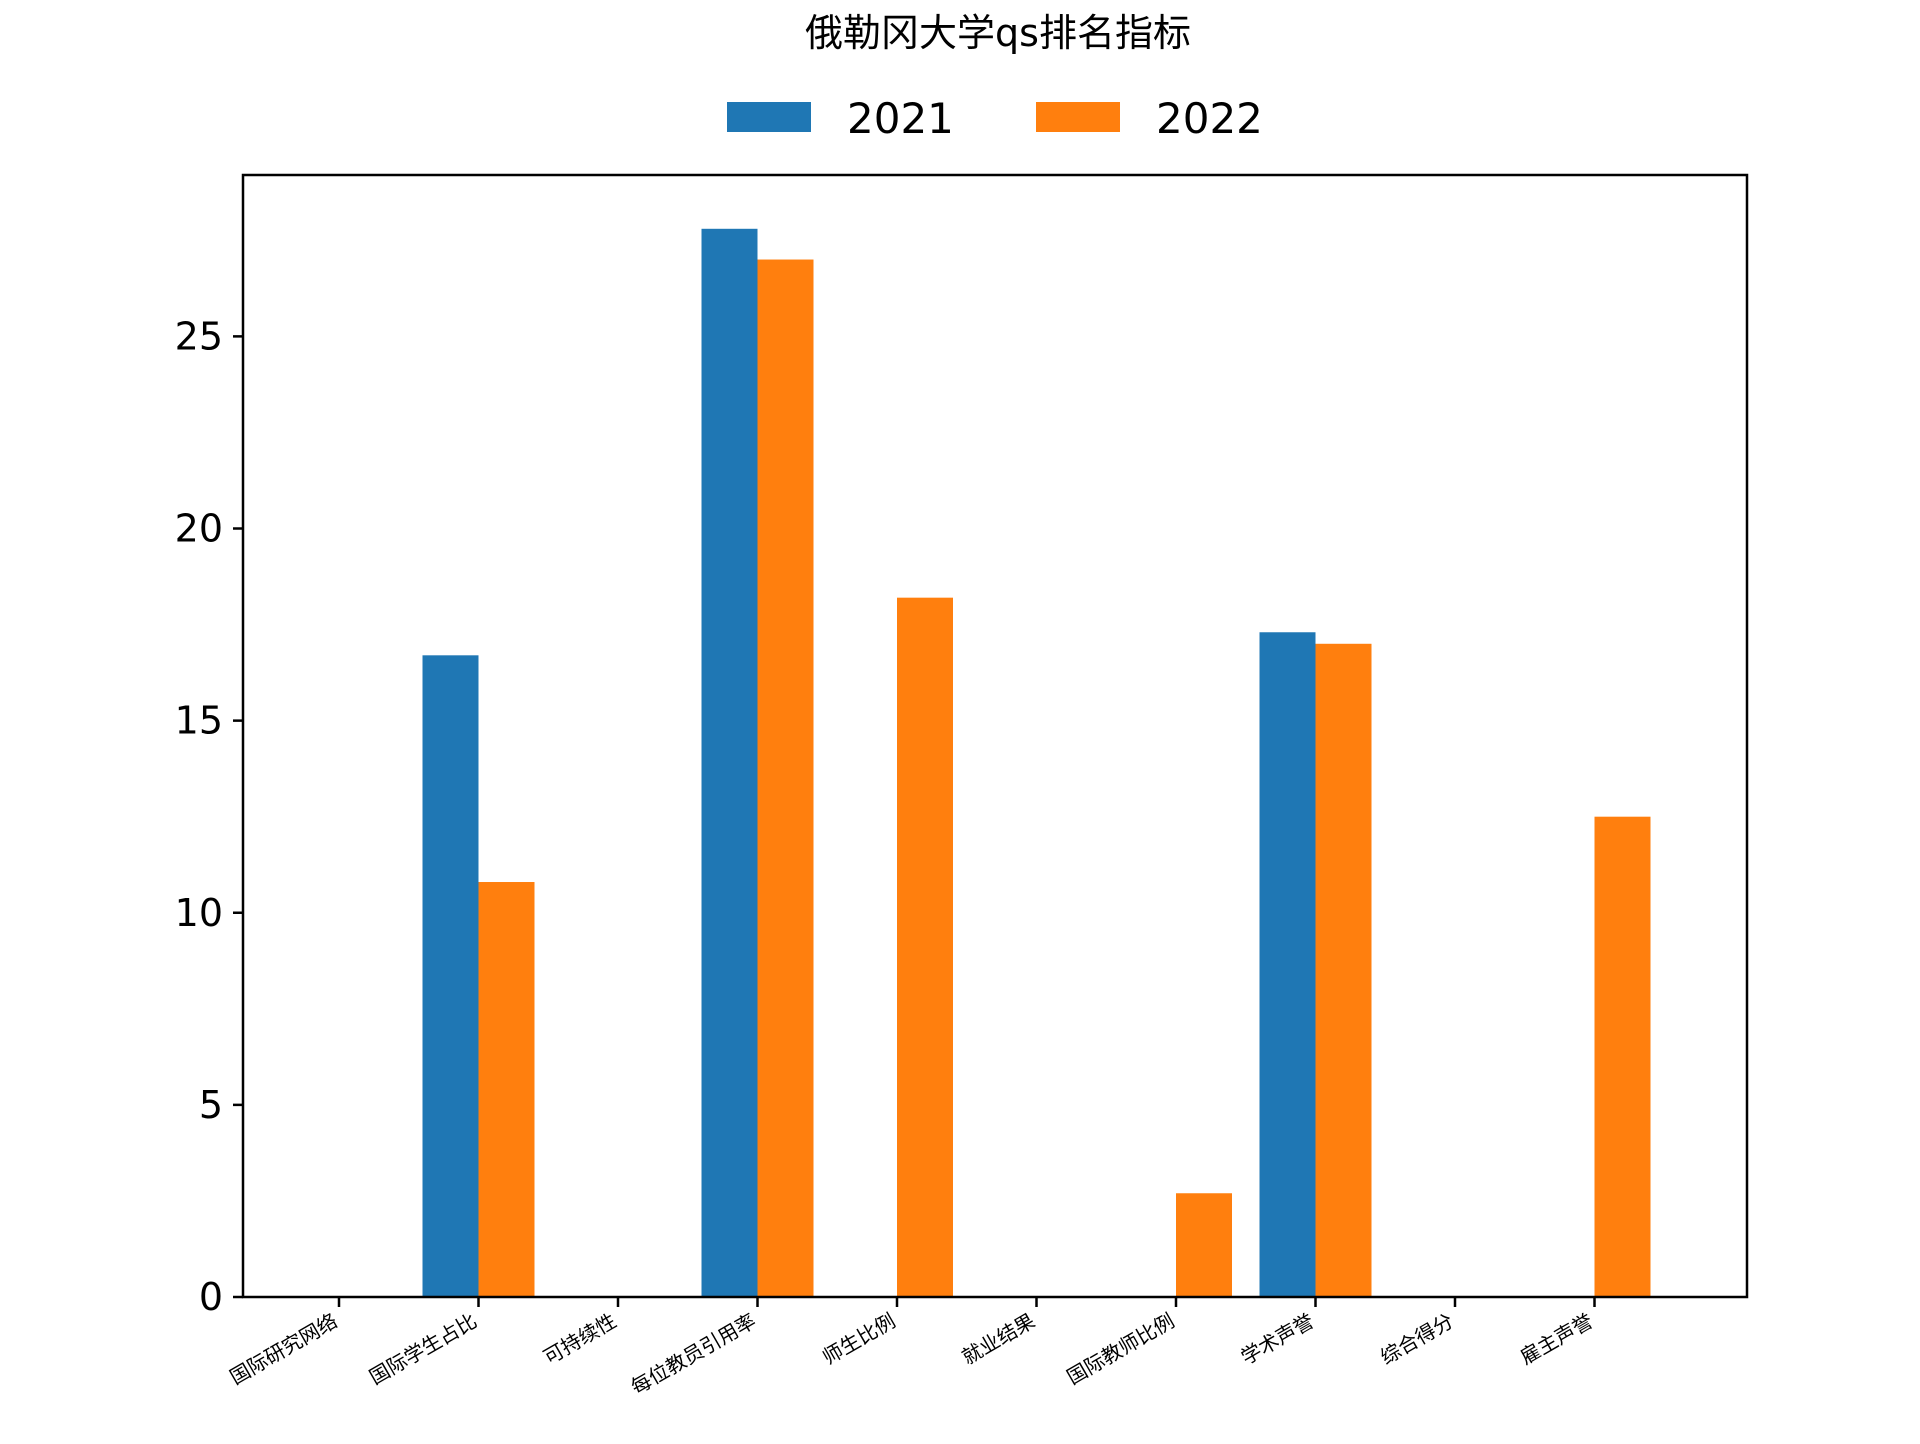 Image resolution: width=1920 pixels, height=1444 pixels. What do you see at coordinates (769, 117) in the screenshot?
I see `legend-swatch-2021` at bounding box center [769, 117].